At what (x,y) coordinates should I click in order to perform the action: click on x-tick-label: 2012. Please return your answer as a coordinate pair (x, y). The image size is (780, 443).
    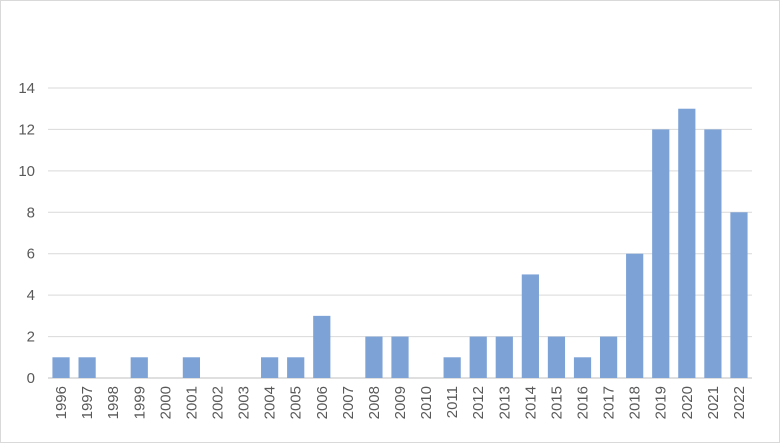
    Looking at the image, I should click on (478, 402).